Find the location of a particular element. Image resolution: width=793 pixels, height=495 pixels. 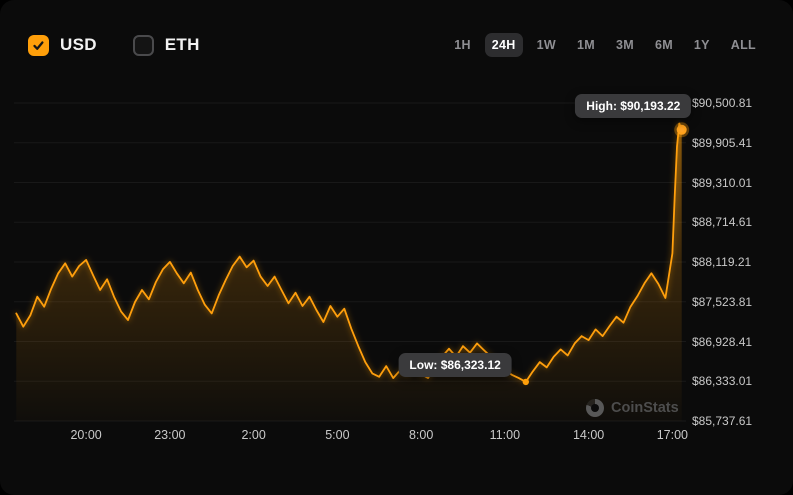

range-button-6m: 6M is located at coordinates (664, 45).